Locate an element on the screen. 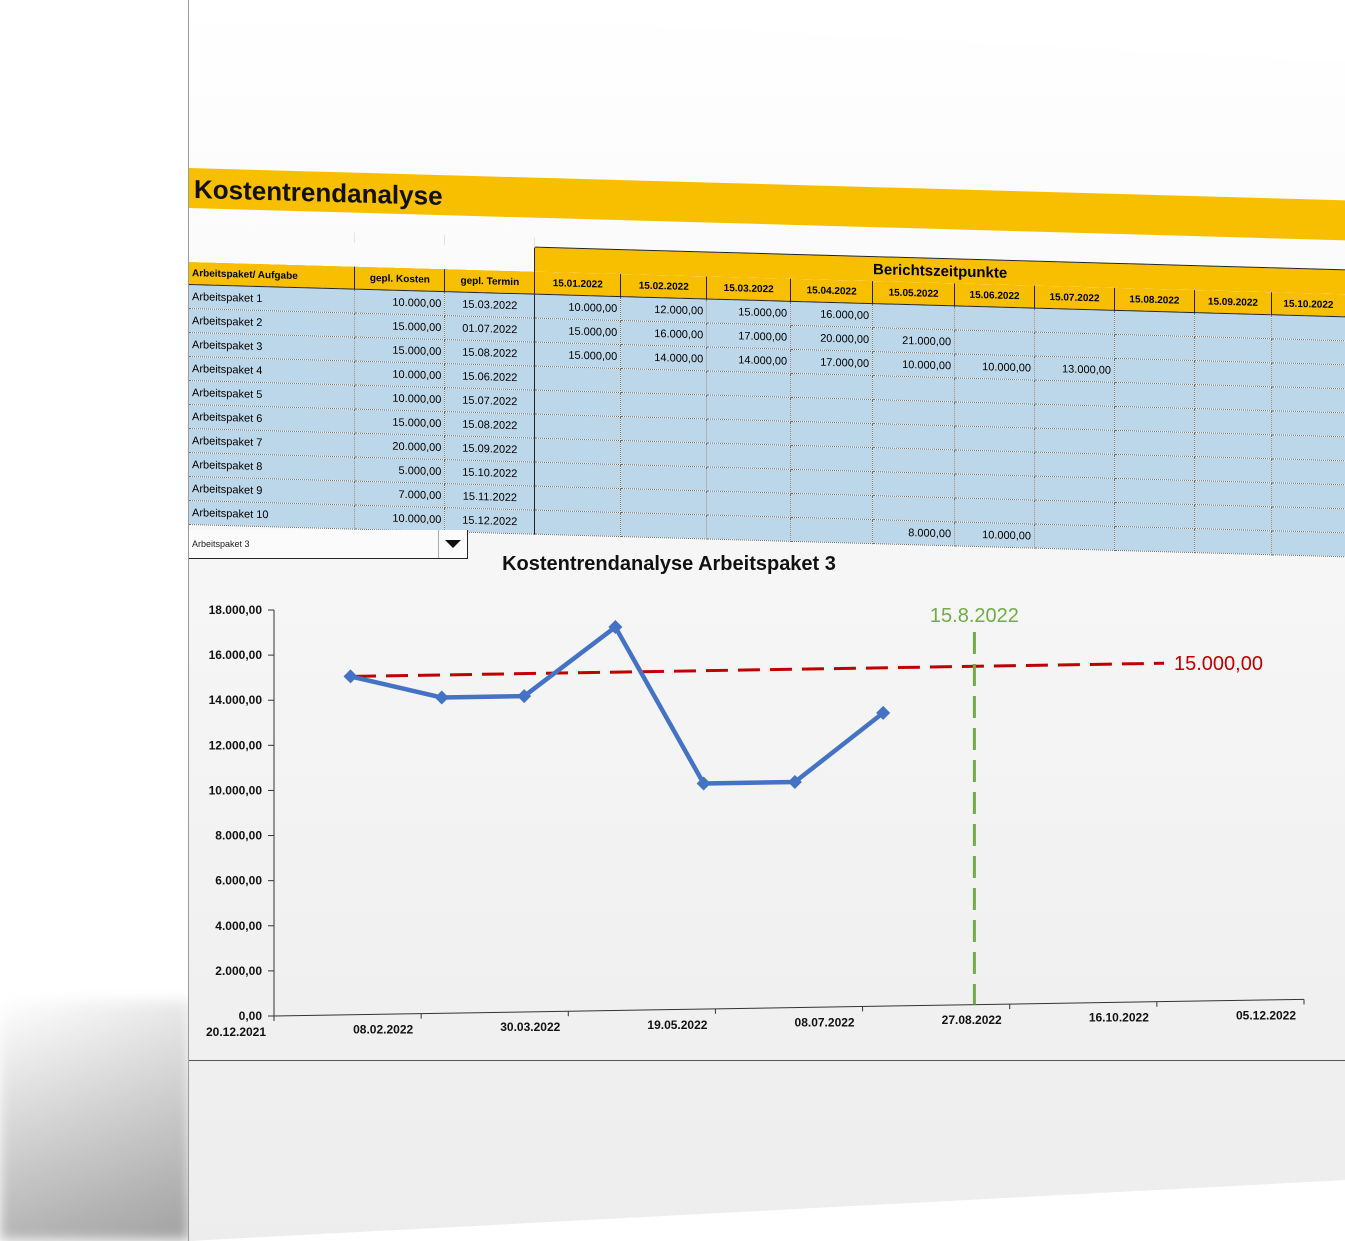  cell-task-name: Arbeitspaket 10 is located at coordinates (272, 515).